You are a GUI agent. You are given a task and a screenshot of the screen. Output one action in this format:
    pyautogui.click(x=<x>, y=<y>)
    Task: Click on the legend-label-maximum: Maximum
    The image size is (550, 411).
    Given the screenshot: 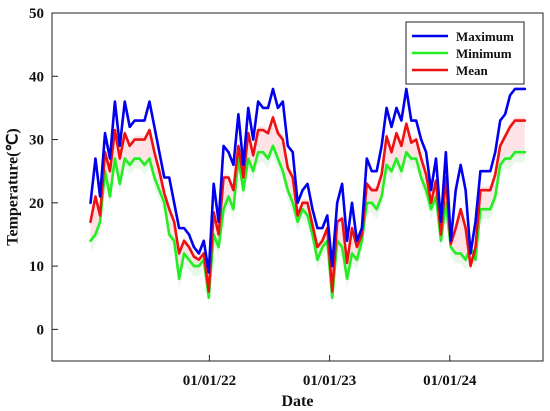 What is the action you would take?
    pyautogui.click(x=485, y=36)
    